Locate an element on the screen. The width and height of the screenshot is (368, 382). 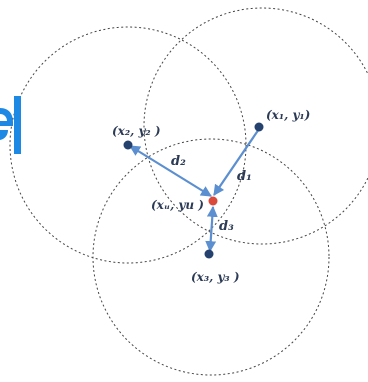
distance-arrow-d3 is located at coordinates (211, 229).